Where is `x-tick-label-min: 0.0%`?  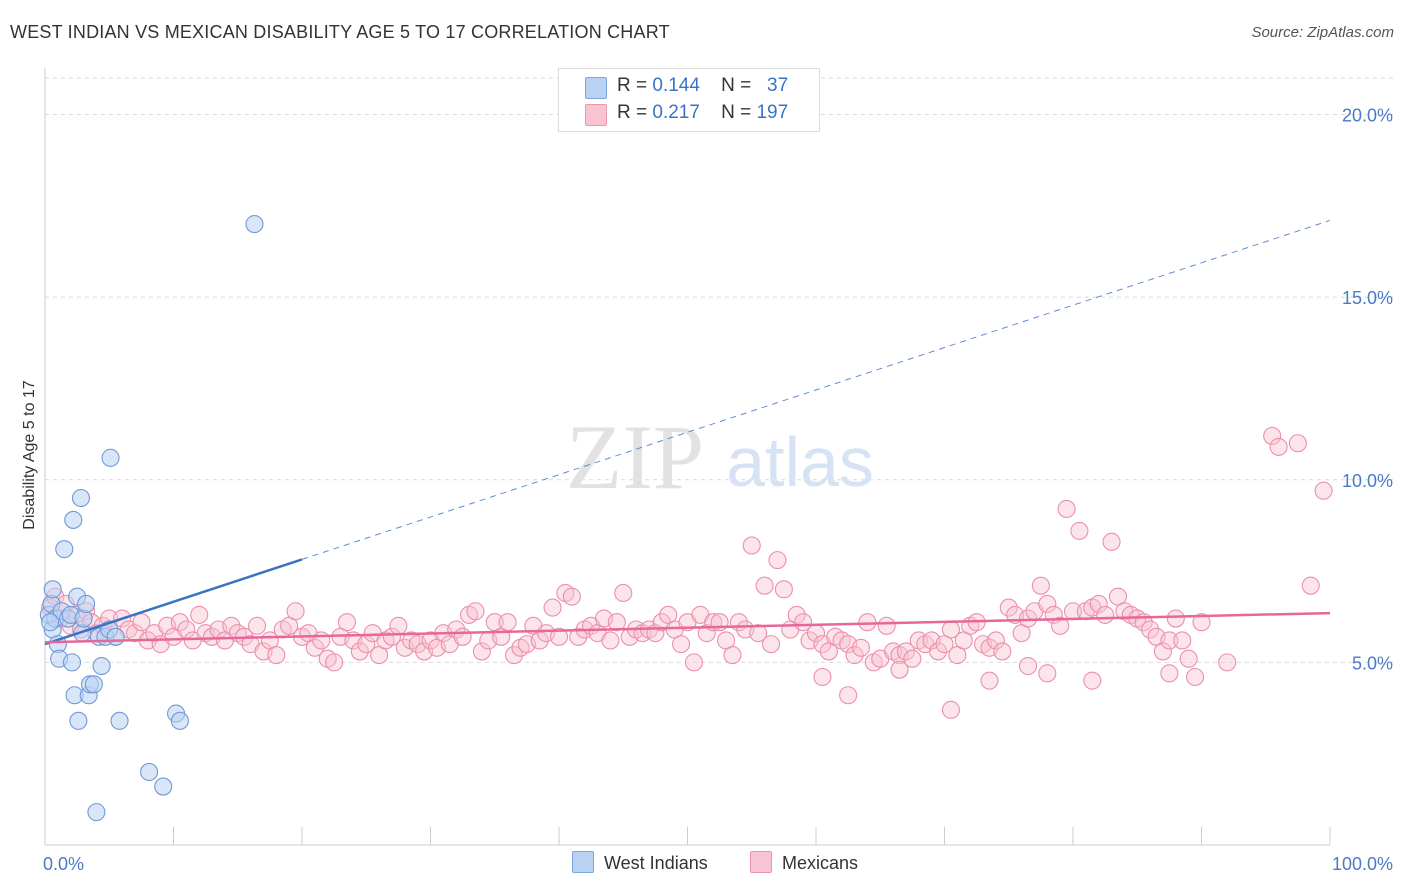
x-tick-label-min: 0.0% is located at coordinates (63, 864).